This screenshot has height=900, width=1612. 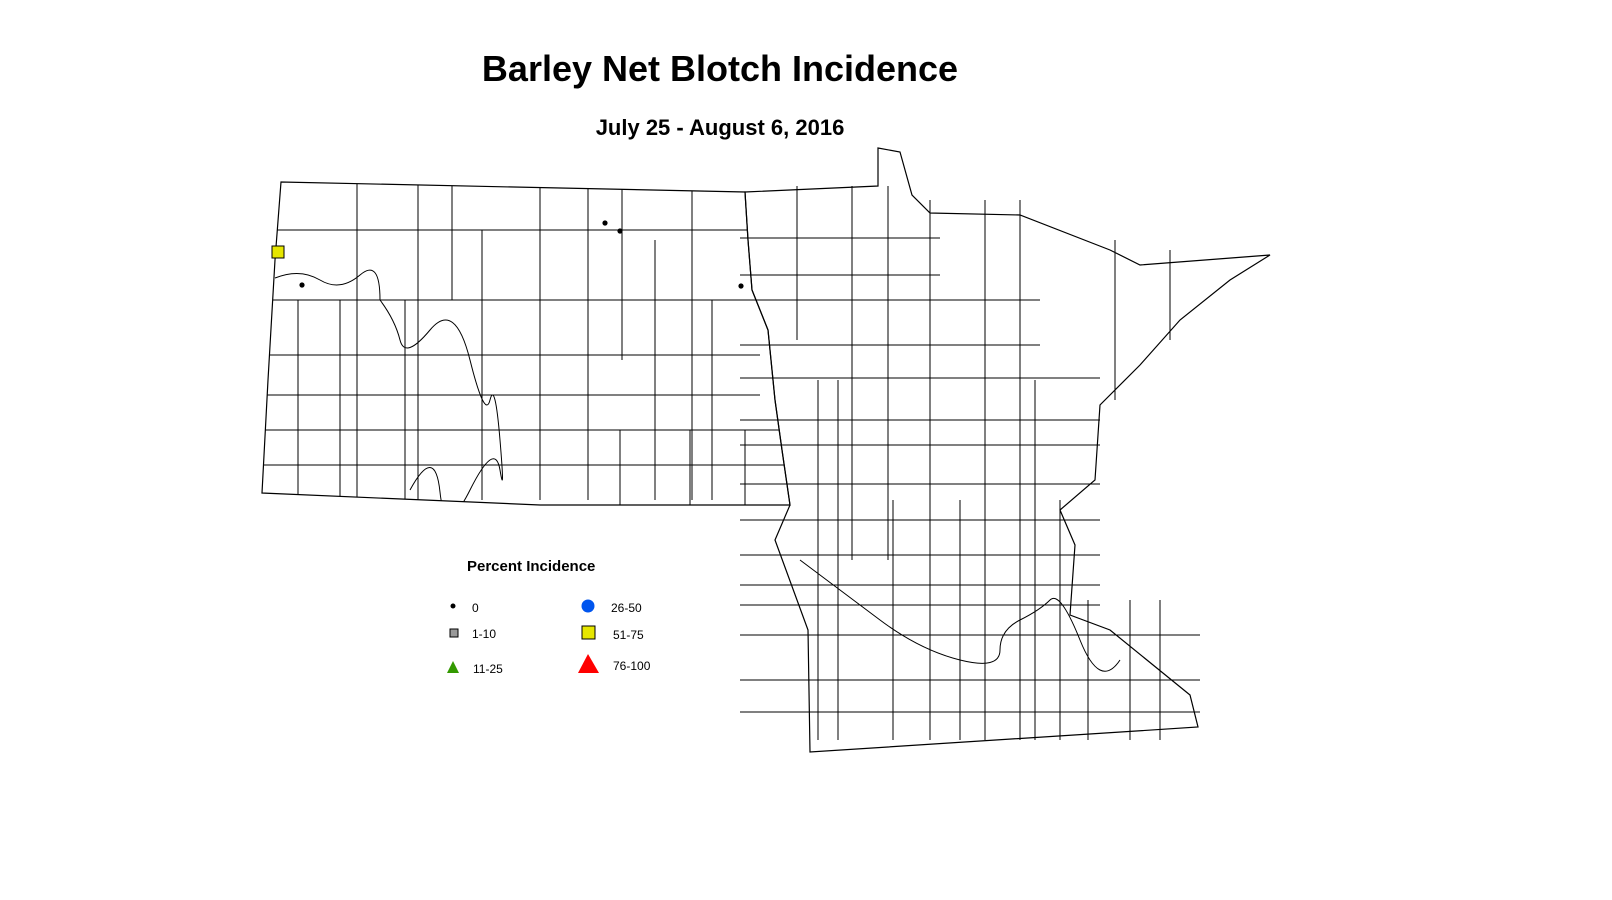 I want to click on legend-label: 26-50, so click(x=626, y=608).